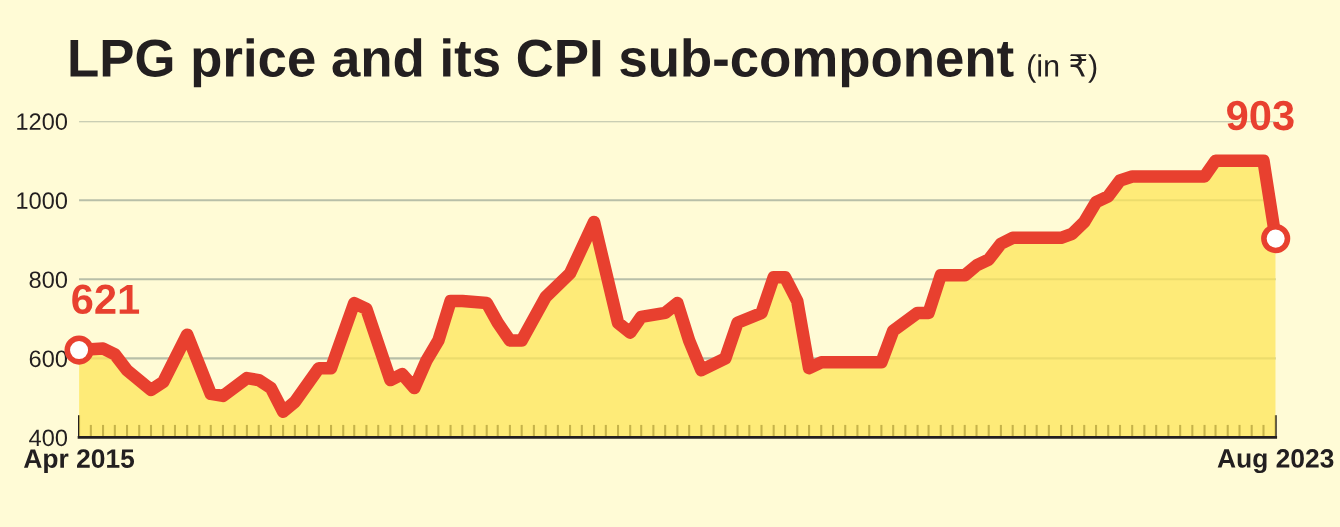  I want to click on chart-subtitle: (in ₹), so click(1062, 68).